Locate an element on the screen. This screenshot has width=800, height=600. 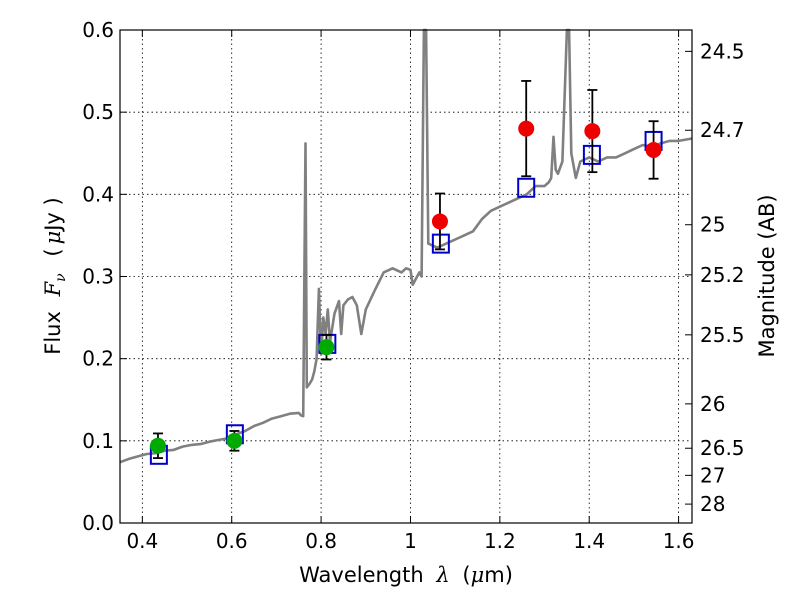
x-tick-label: 1 is located at coordinates (410, 541).